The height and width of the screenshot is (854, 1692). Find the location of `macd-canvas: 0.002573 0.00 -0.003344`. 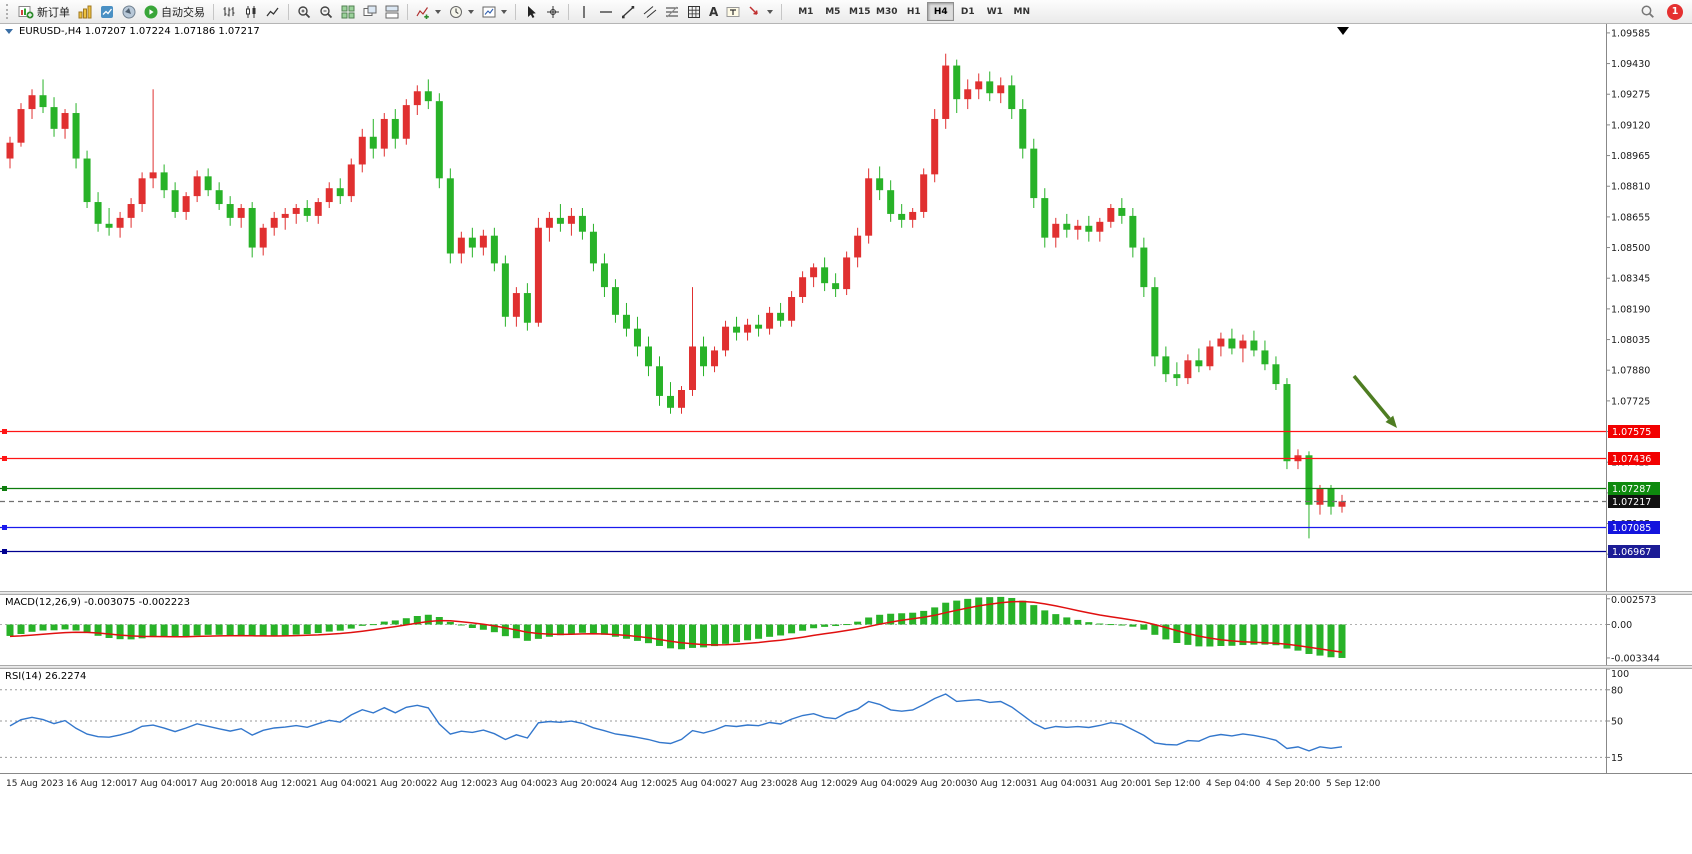

macd-canvas: 0.002573 0.00 -0.003344 is located at coordinates (846, 630).